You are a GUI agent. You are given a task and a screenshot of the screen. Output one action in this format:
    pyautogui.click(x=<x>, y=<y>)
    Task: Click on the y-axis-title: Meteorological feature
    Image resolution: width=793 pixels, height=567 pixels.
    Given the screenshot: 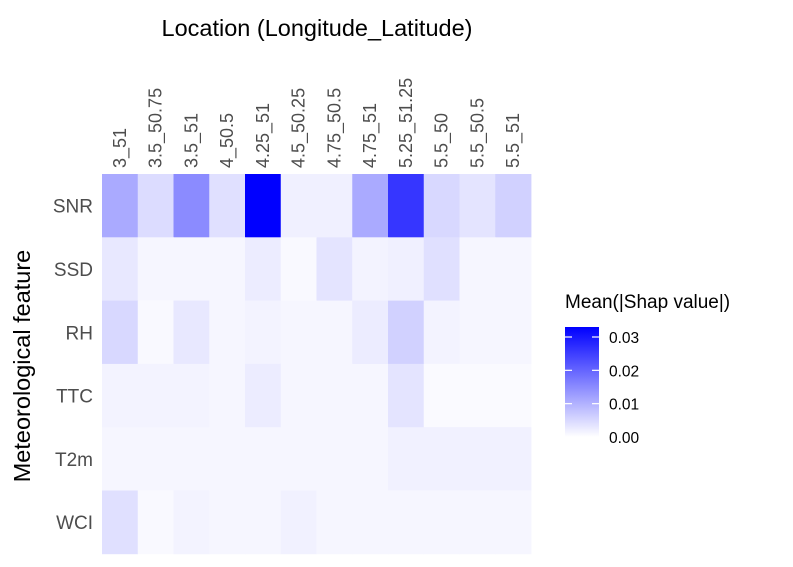 What is the action you would take?
    pyautogui.click(x=22, y=366)
    